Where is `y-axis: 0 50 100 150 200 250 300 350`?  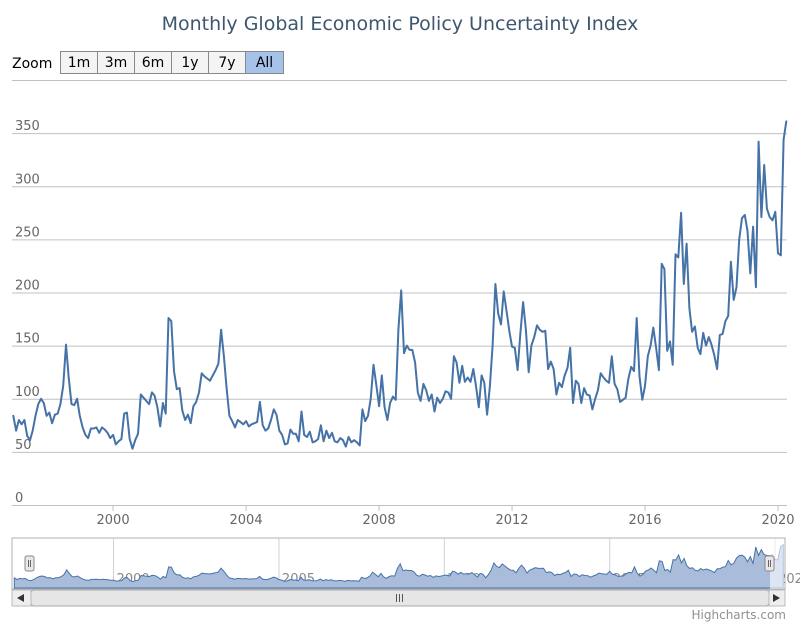 y-axis: 0 50 100 150 200 250 300 350 is located at coordinates (27, 312).